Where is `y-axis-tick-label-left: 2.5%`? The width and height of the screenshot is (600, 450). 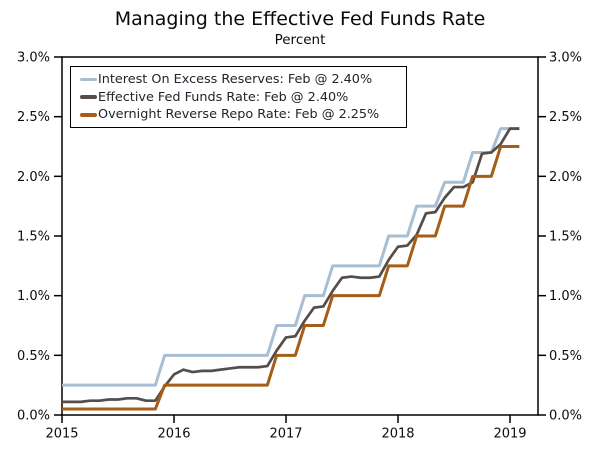 y-axis-tick-label-left: 2.5% is located at coordinates (33, 117).